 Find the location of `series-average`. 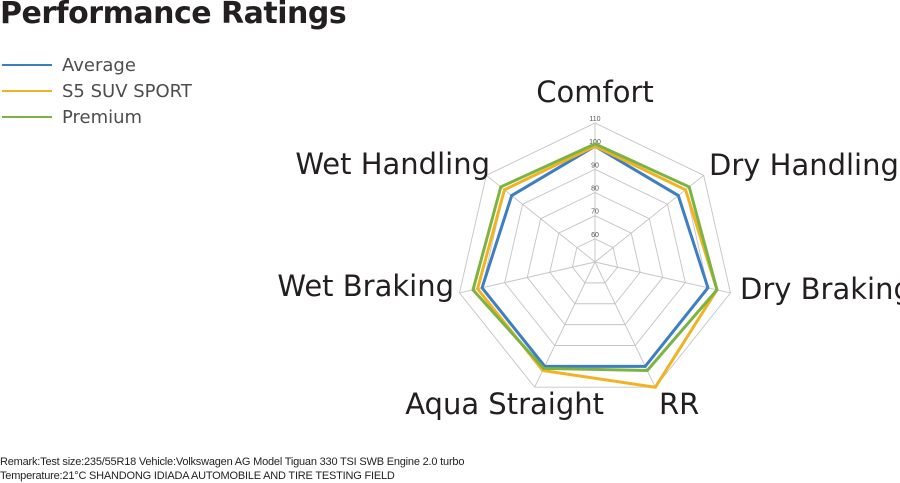

series-average is located at coordinates (595, 256).